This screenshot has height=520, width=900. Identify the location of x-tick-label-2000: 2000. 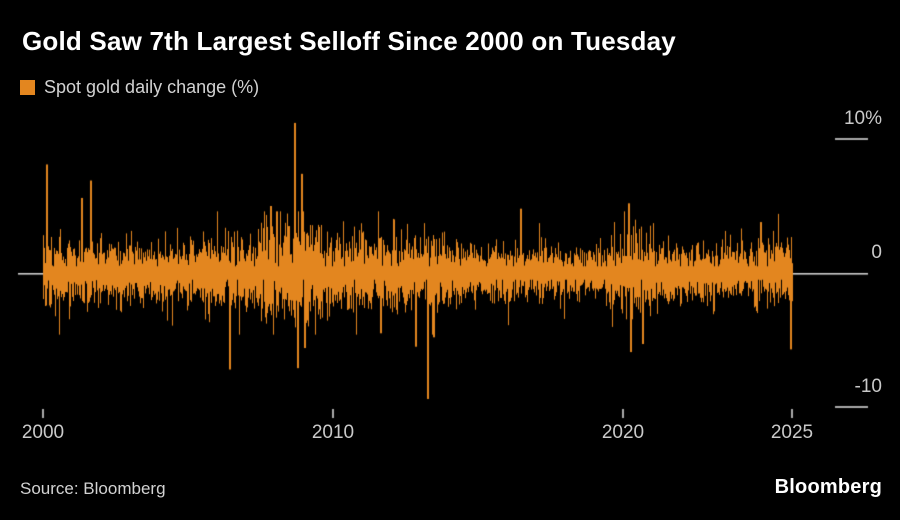
(43, 432).